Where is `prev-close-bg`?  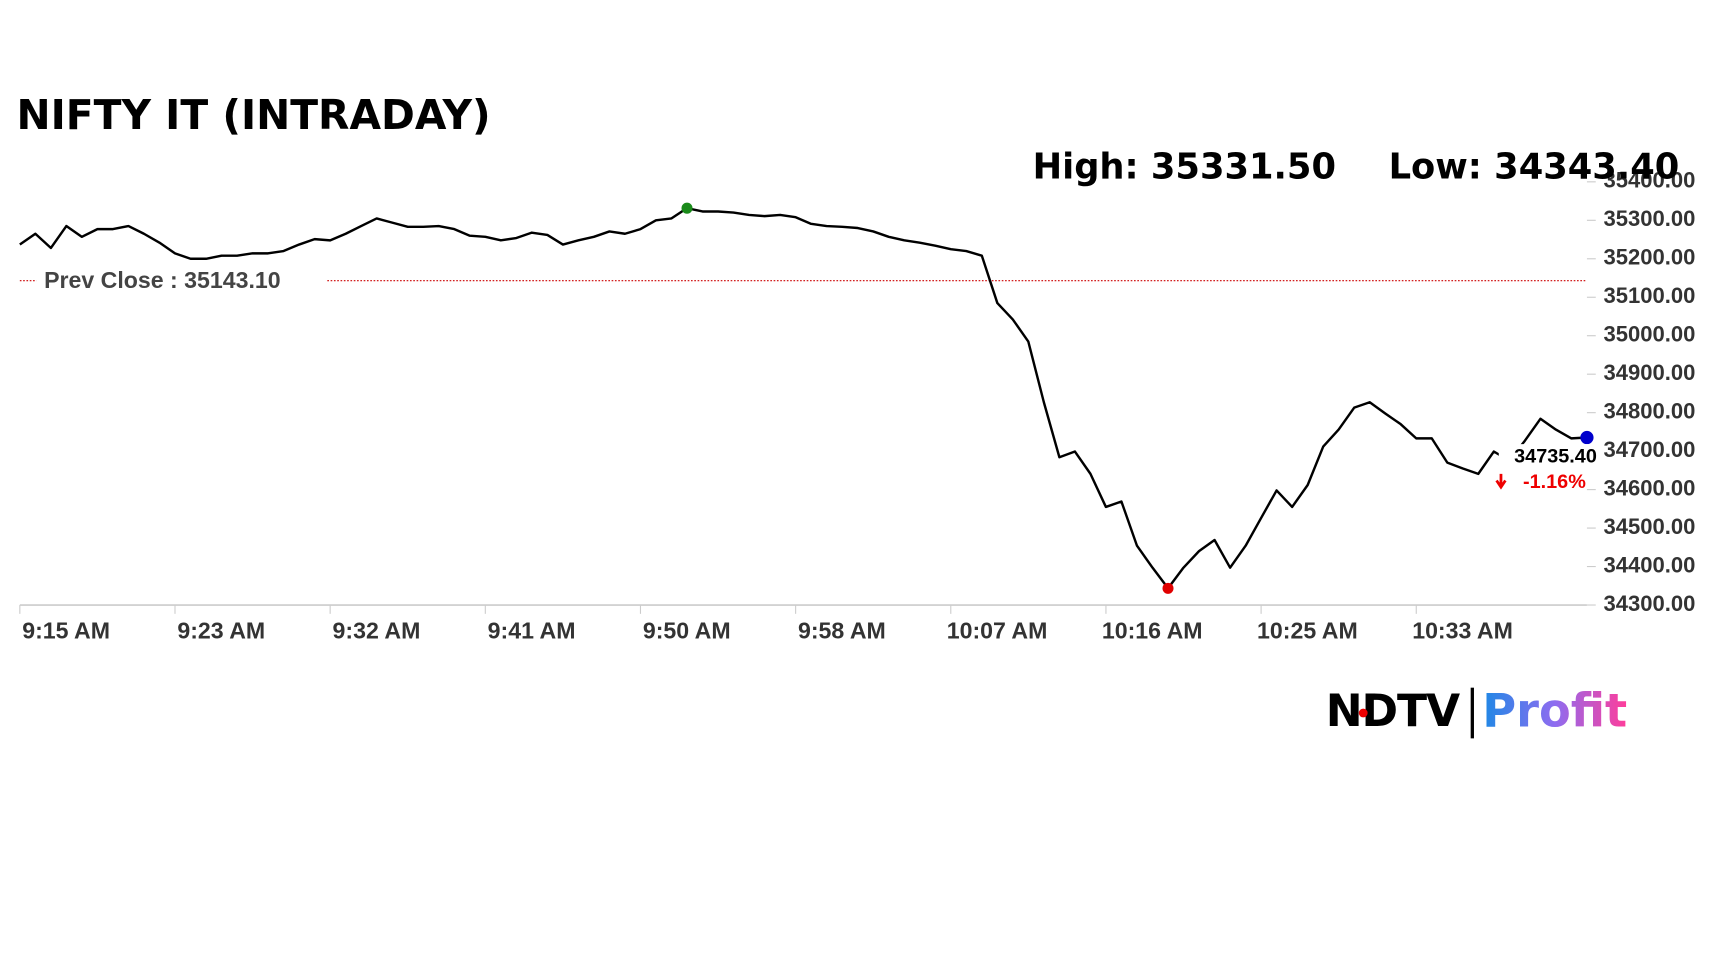 prev-close-bg is located at coordinates (181, 280).